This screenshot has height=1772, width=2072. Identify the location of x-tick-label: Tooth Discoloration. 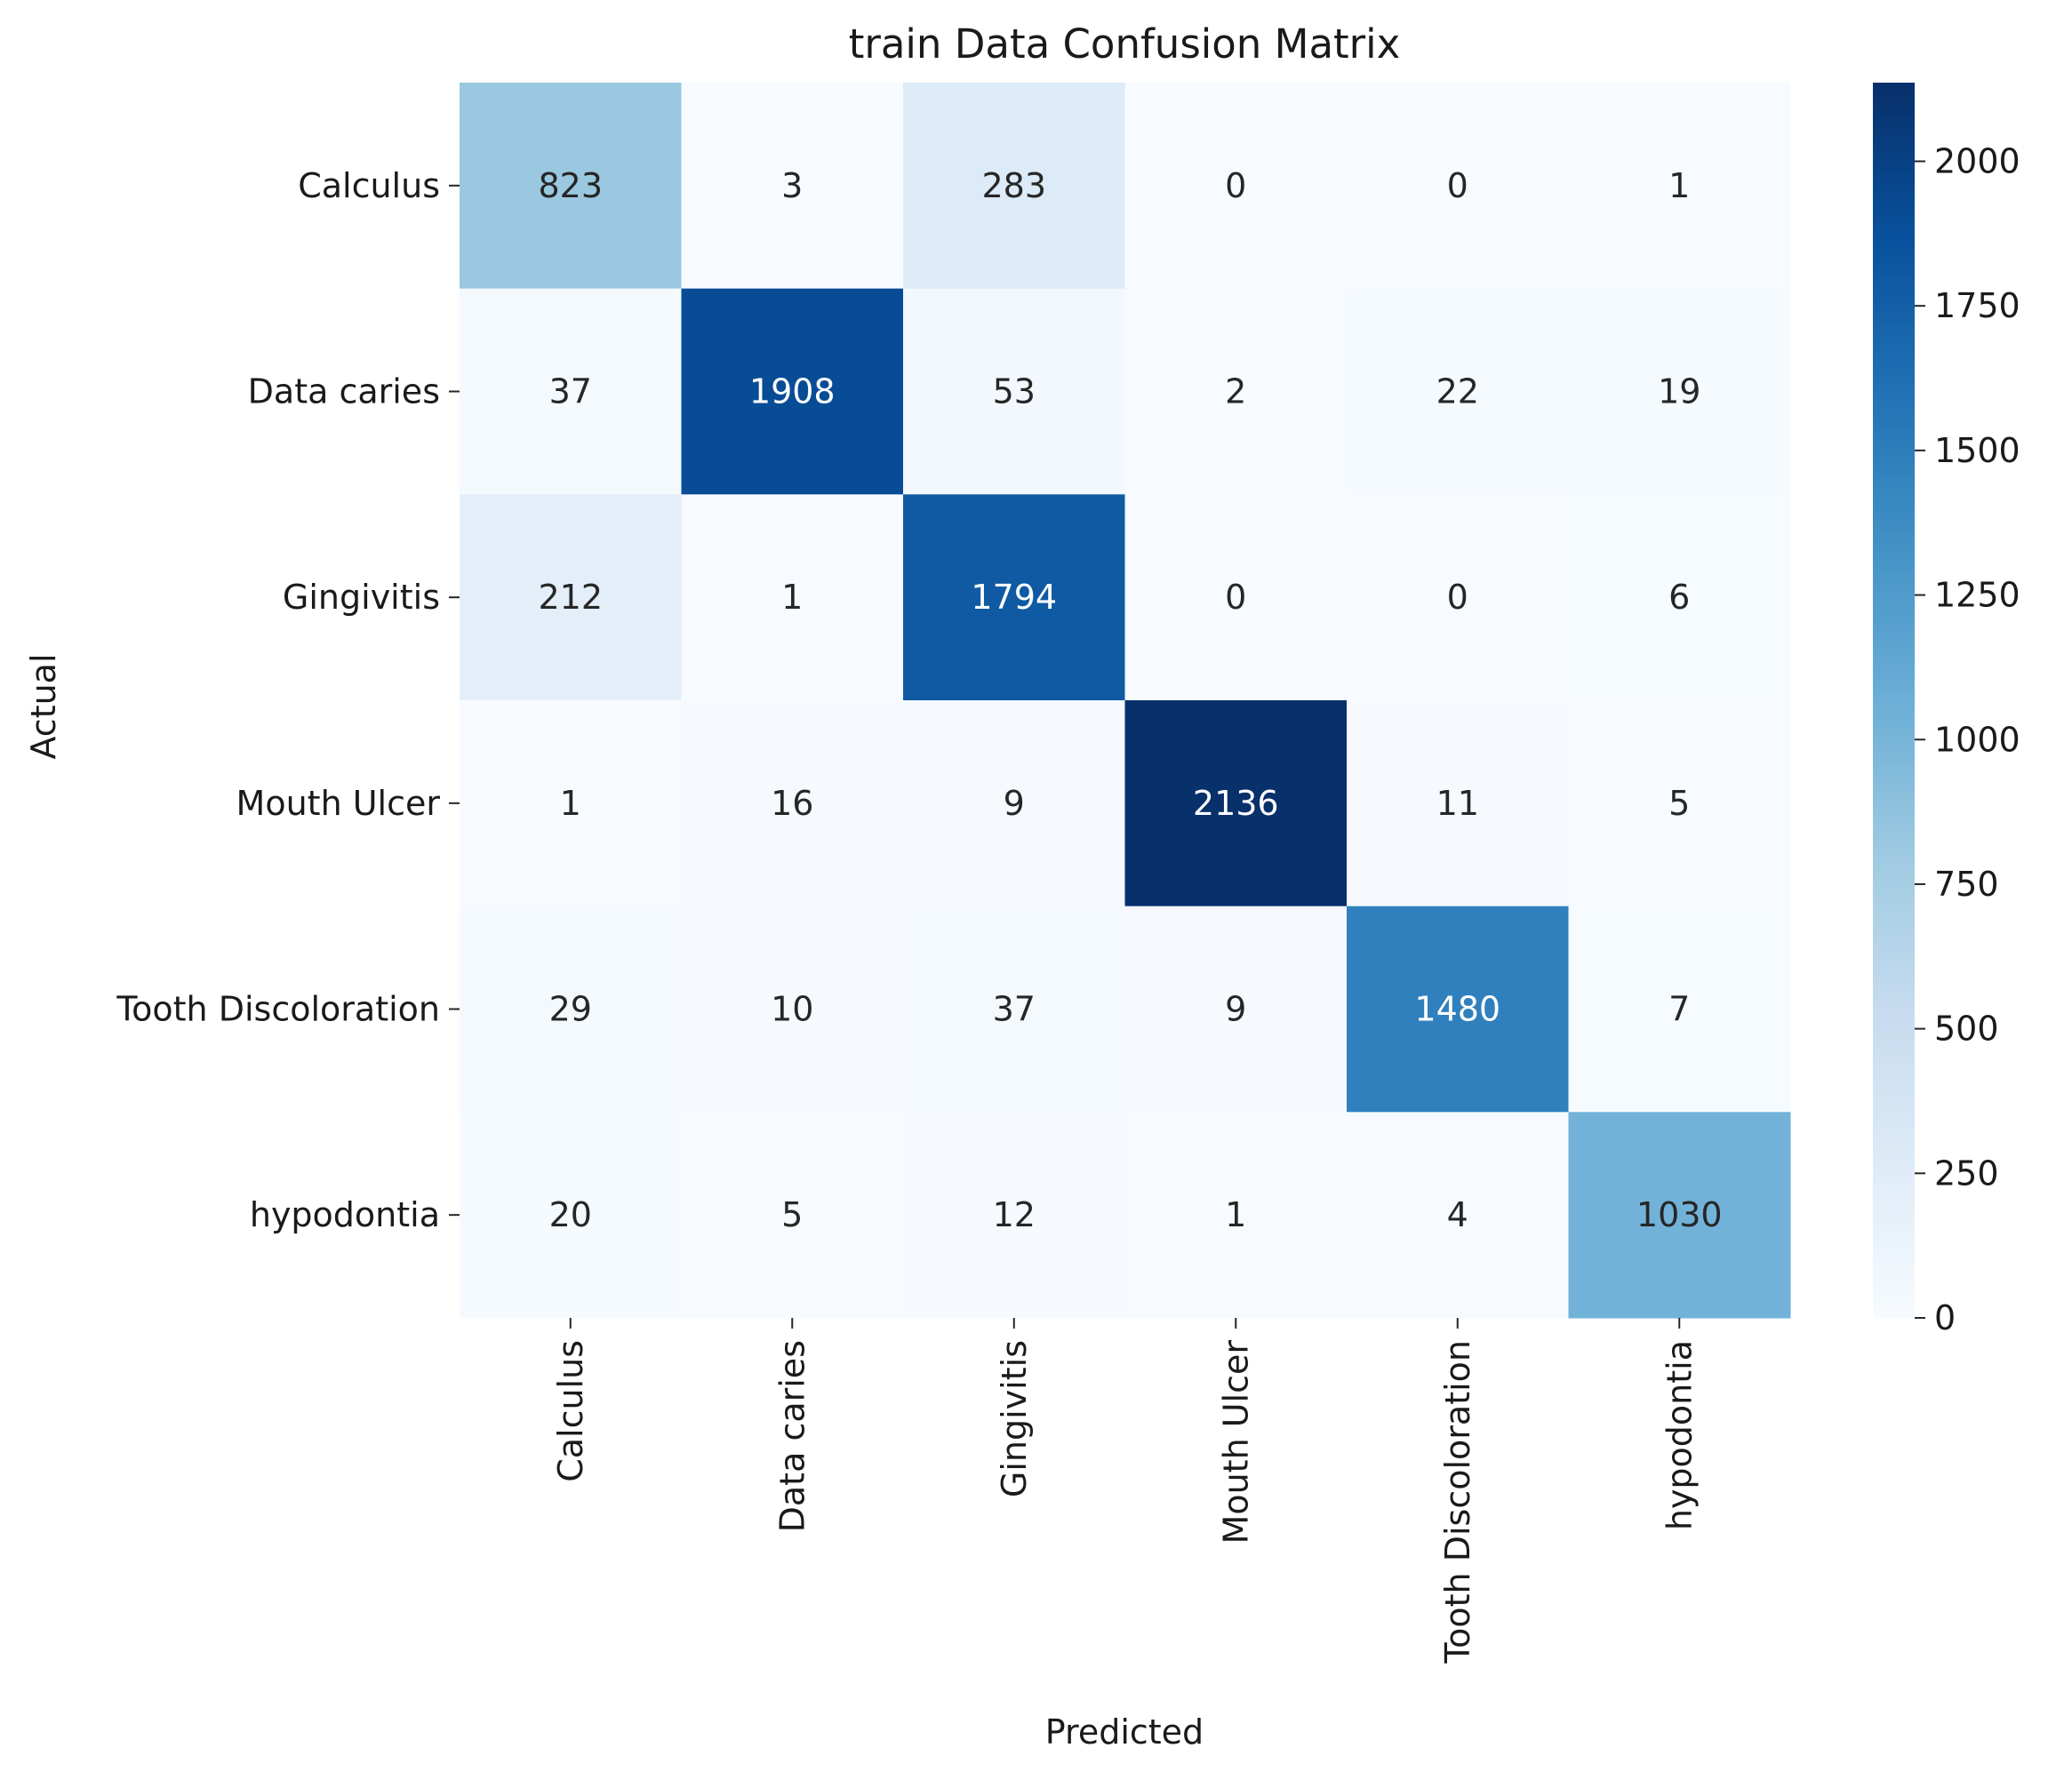
(1457, 1502).